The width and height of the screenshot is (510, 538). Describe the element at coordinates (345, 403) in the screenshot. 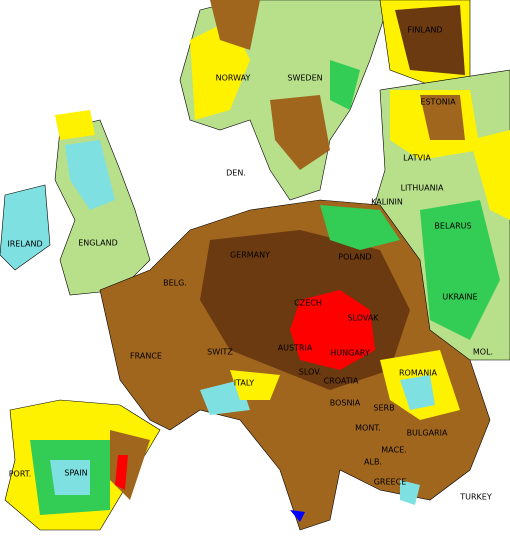

I see `label: BOSNIA` at that location.